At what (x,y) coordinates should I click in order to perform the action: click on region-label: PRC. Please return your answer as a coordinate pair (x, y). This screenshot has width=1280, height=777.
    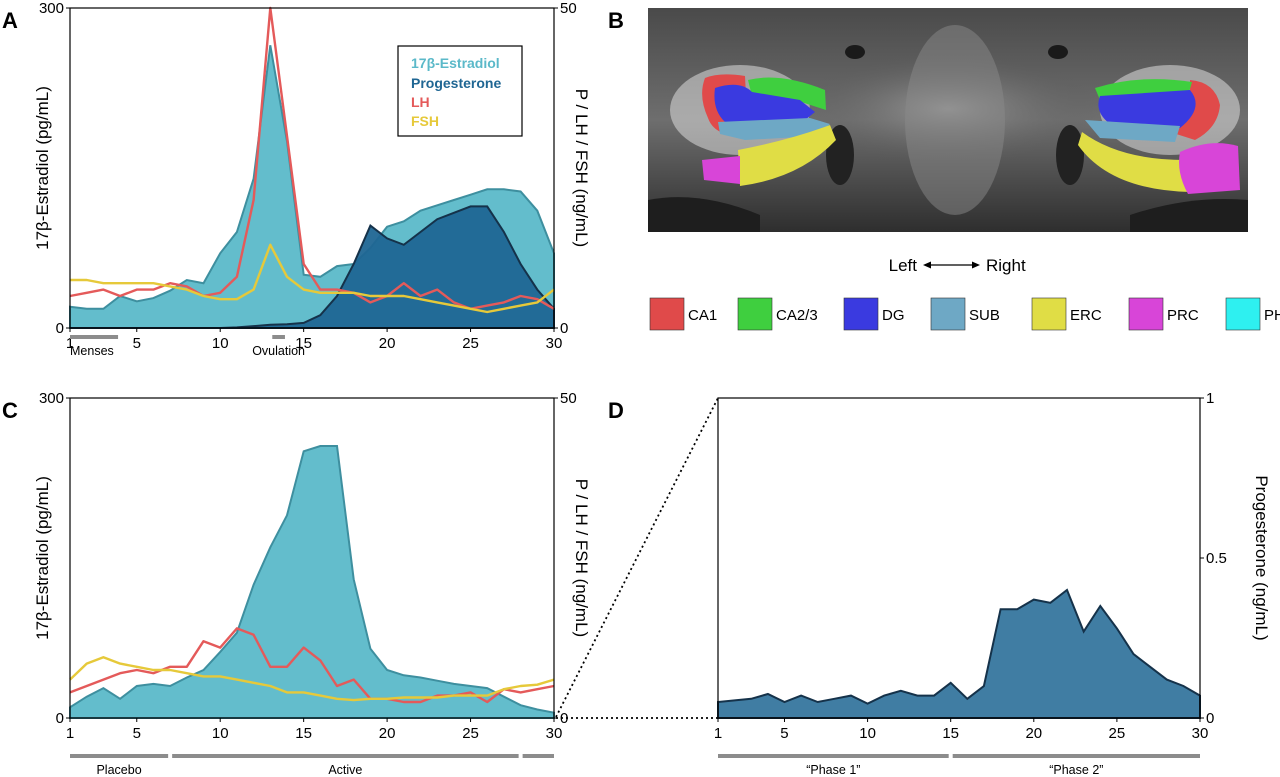
    Looking at the image, I should click on (1183, 315).